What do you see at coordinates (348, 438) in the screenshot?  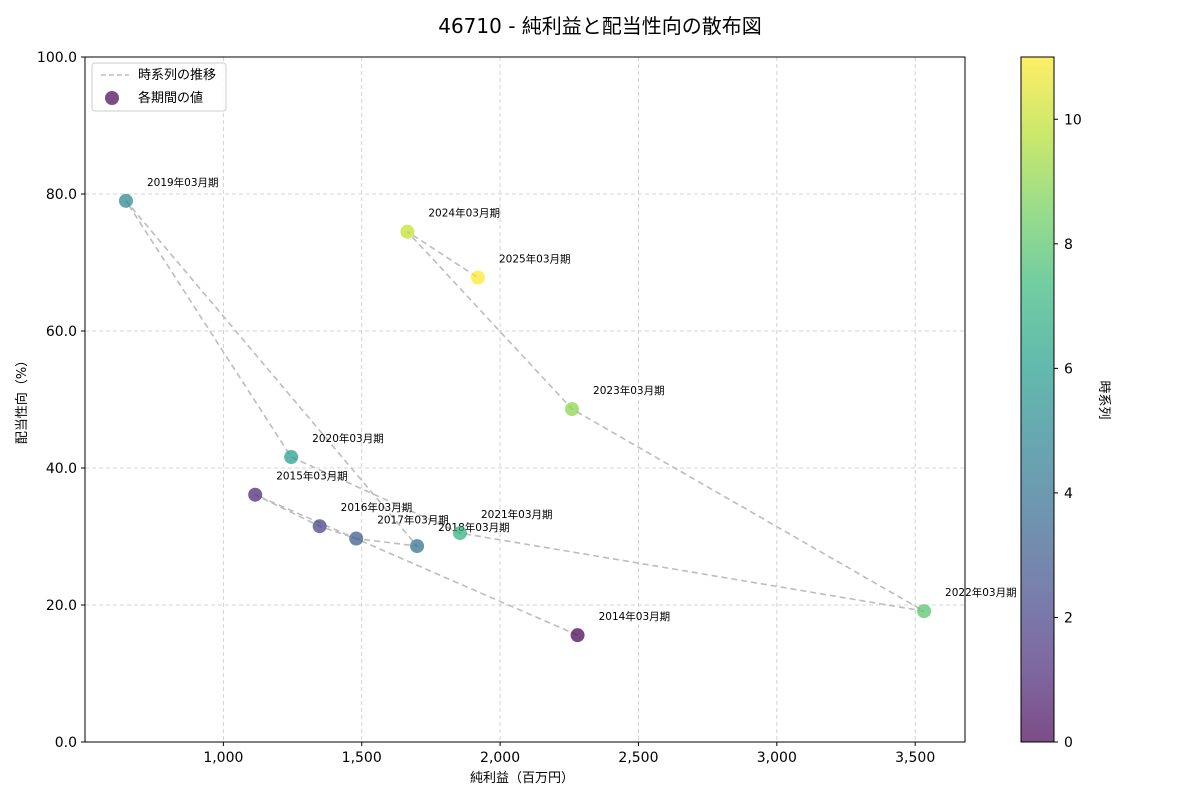 I see `point-label: 2020年03月期` at bounding box center [348, 438].